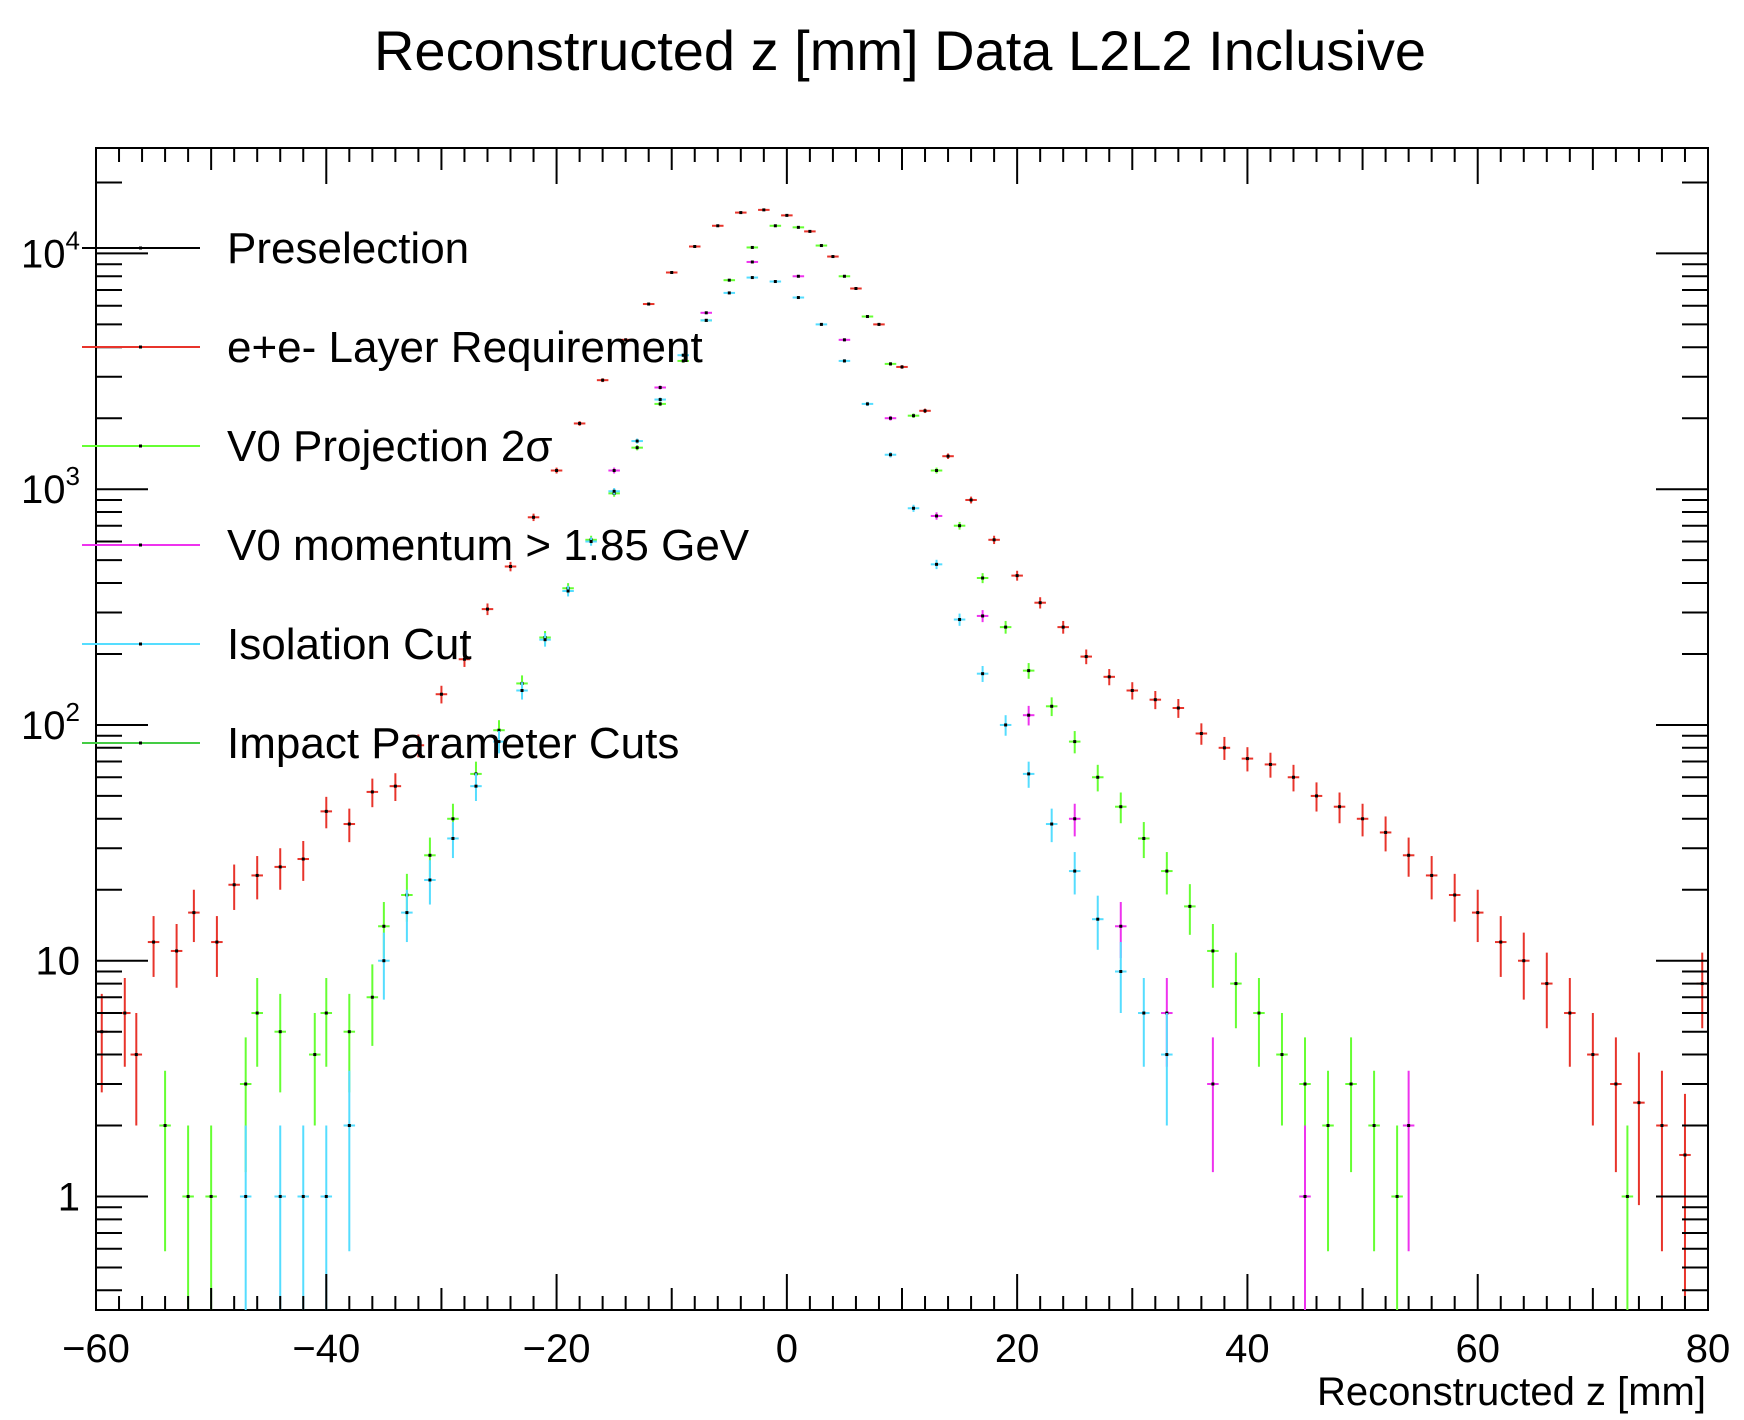  I want to click on legend-entry: Preselection, so click(275, 248).